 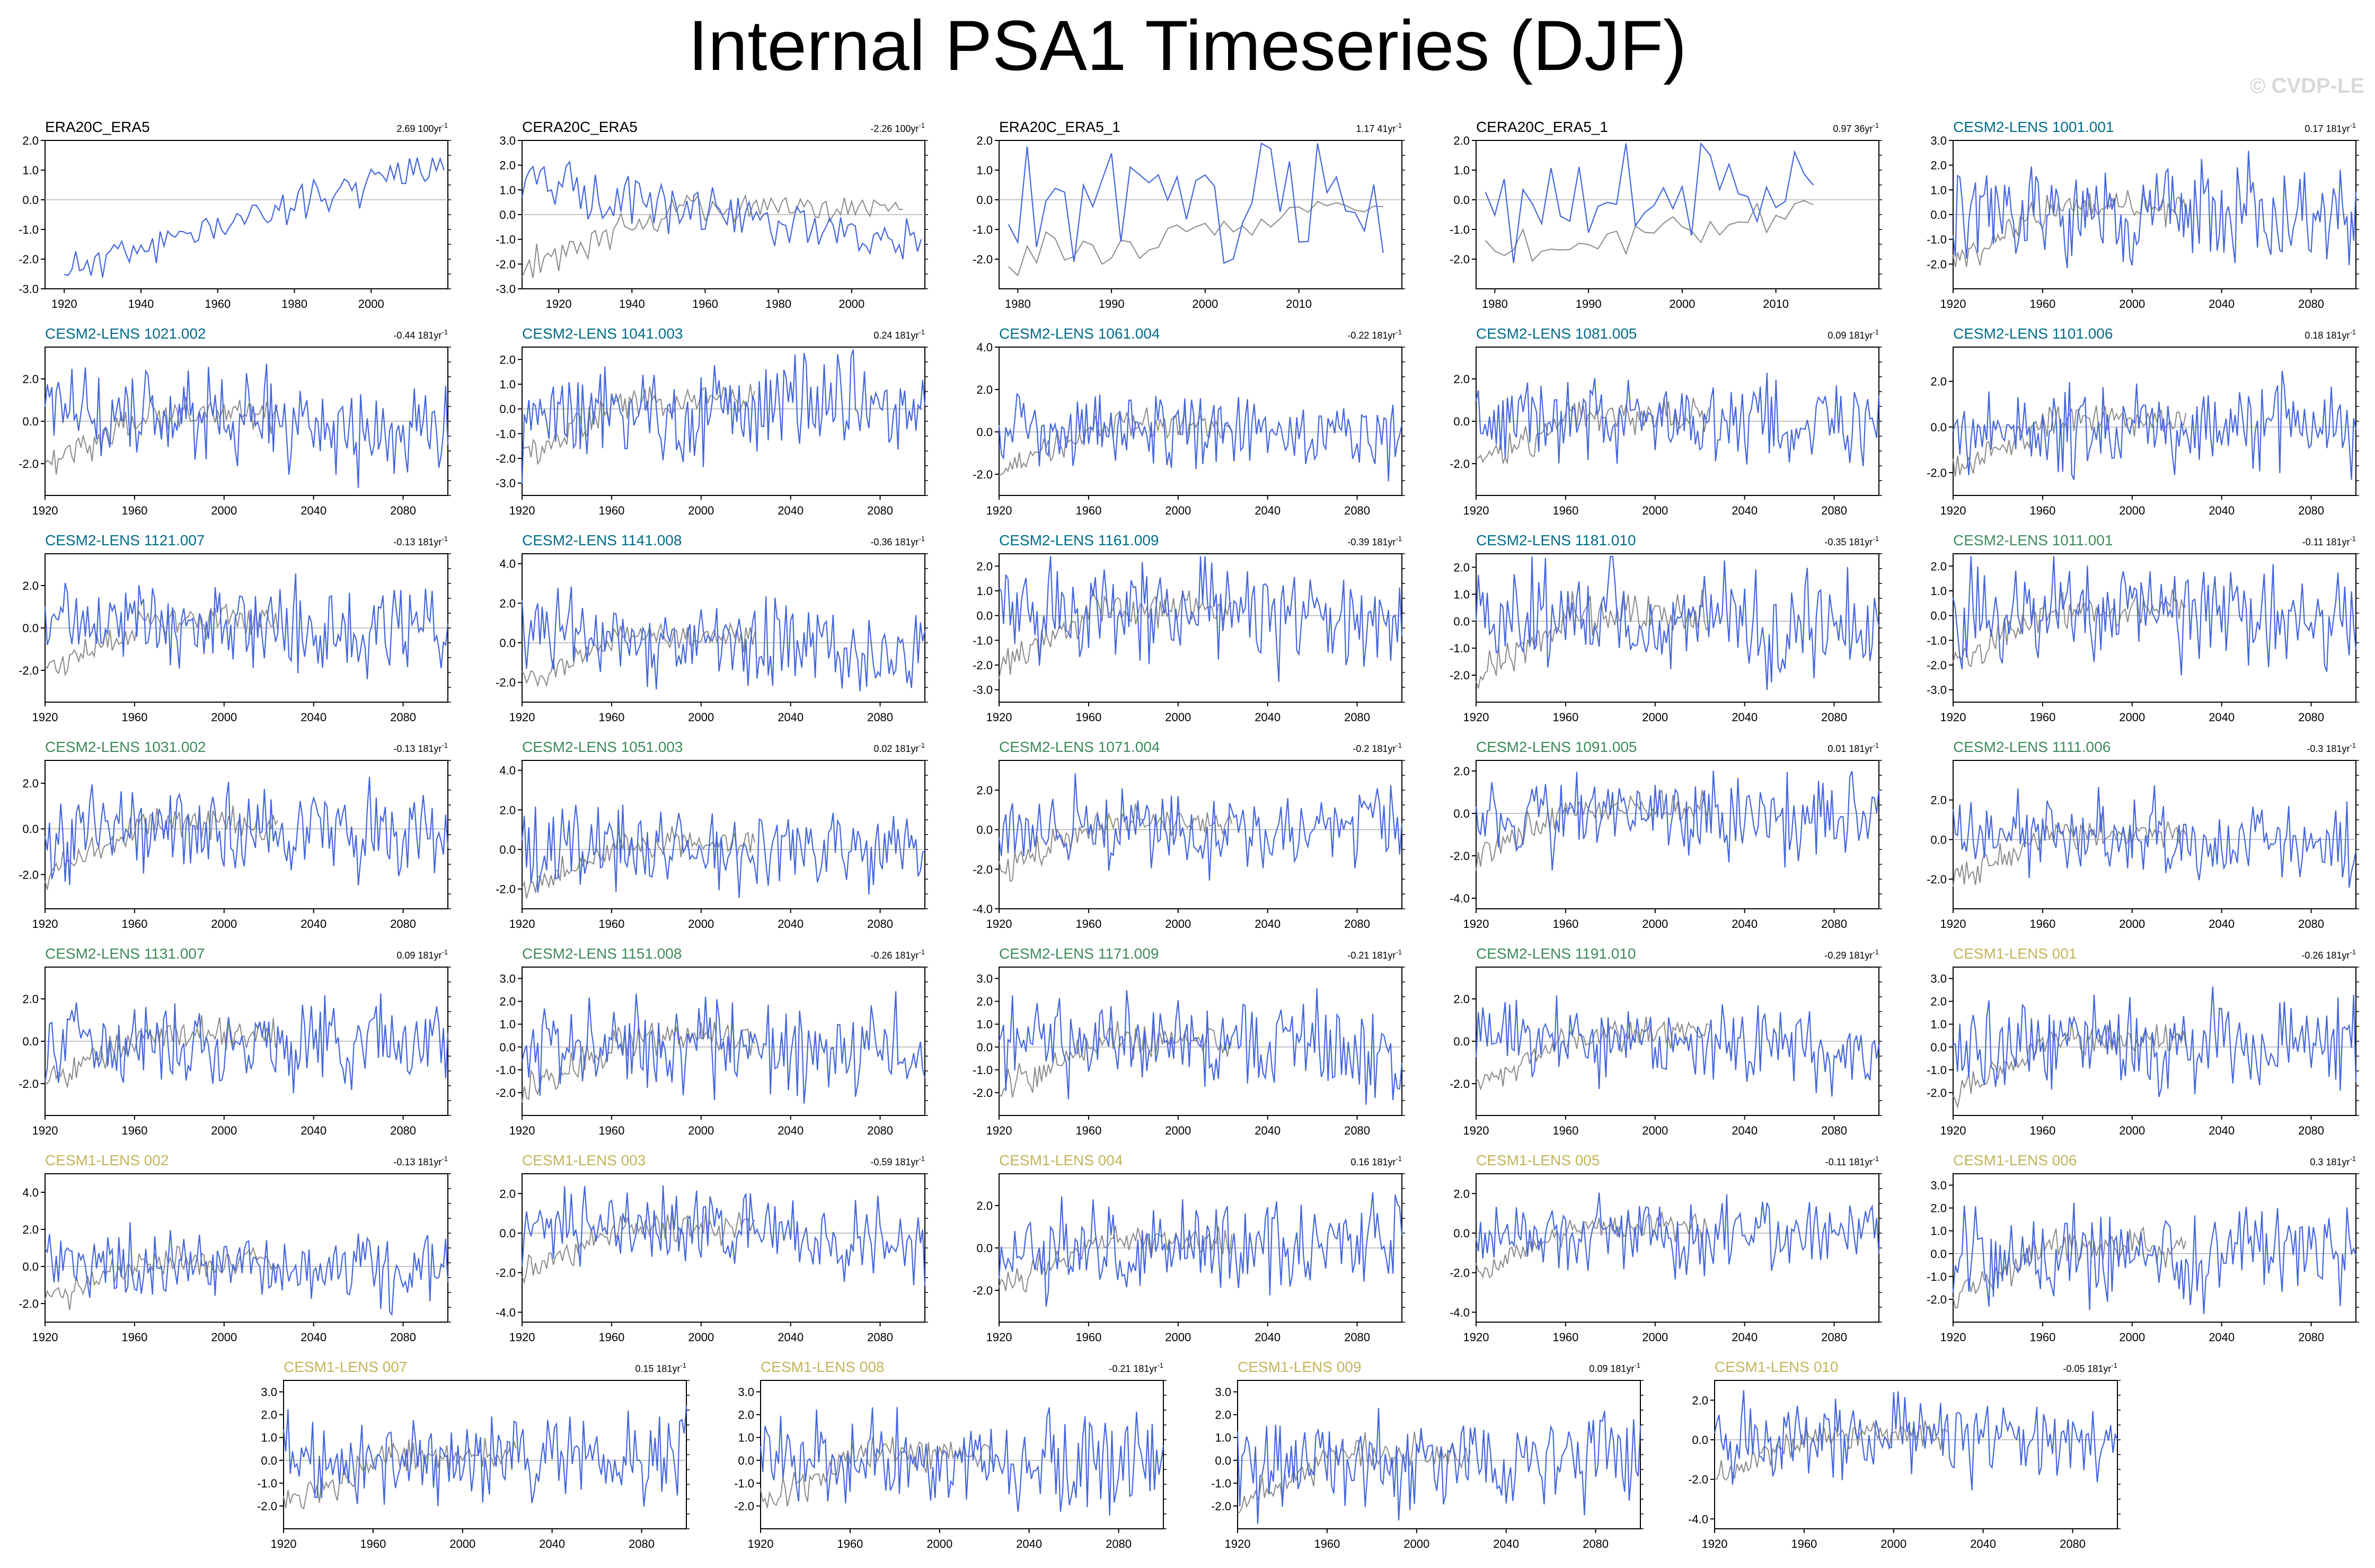 What do you see at coordinates (2015, 953) in the screenshot?
I see `panel-title: CESM1-LENS 001` at bounding box center [2015, 953].